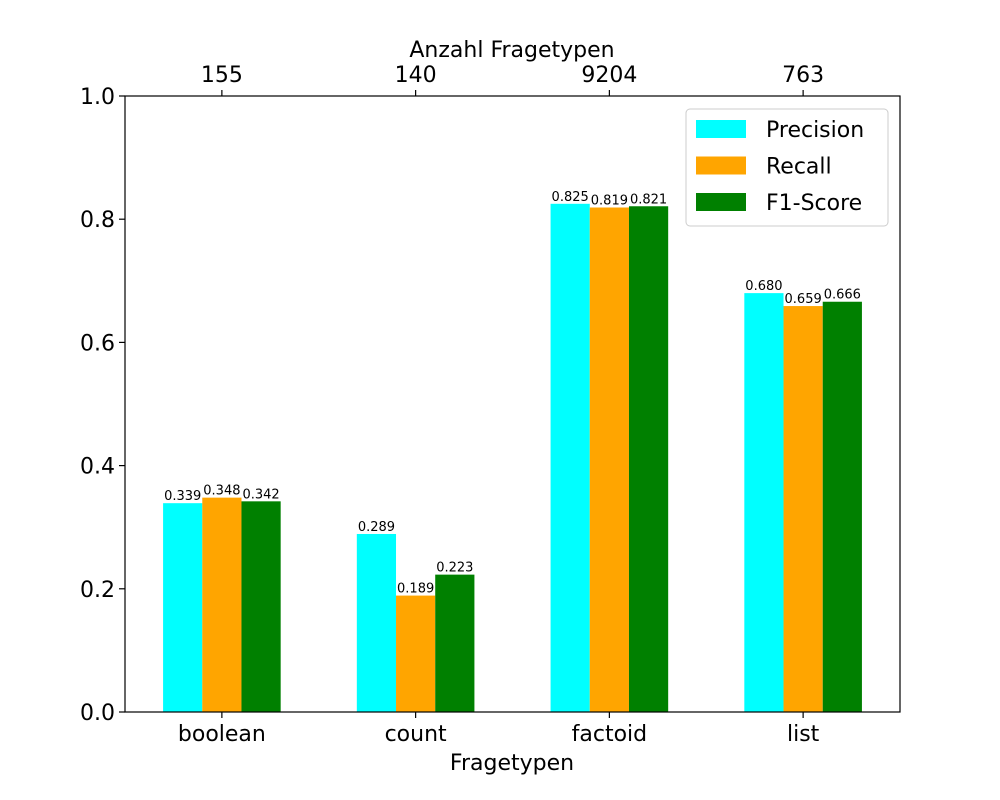 The image size is (1000, 800). I want to click on x-tick-label: factoid, so click(610, 734).